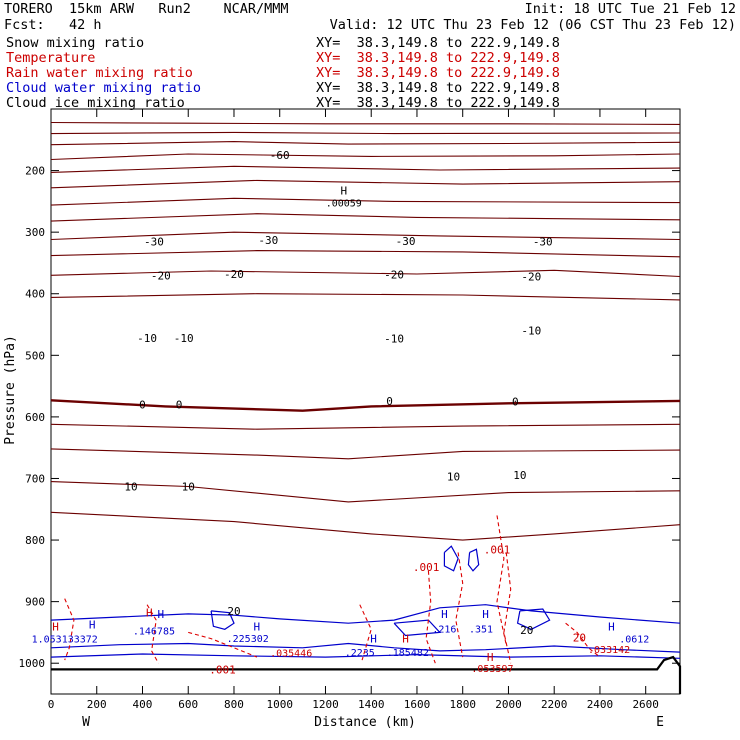 This screenshot has width=740, height=740. Describe the element at coordinates (51, 58) in the screenshot. I see `field-name-temperature: Temperature` at that location.